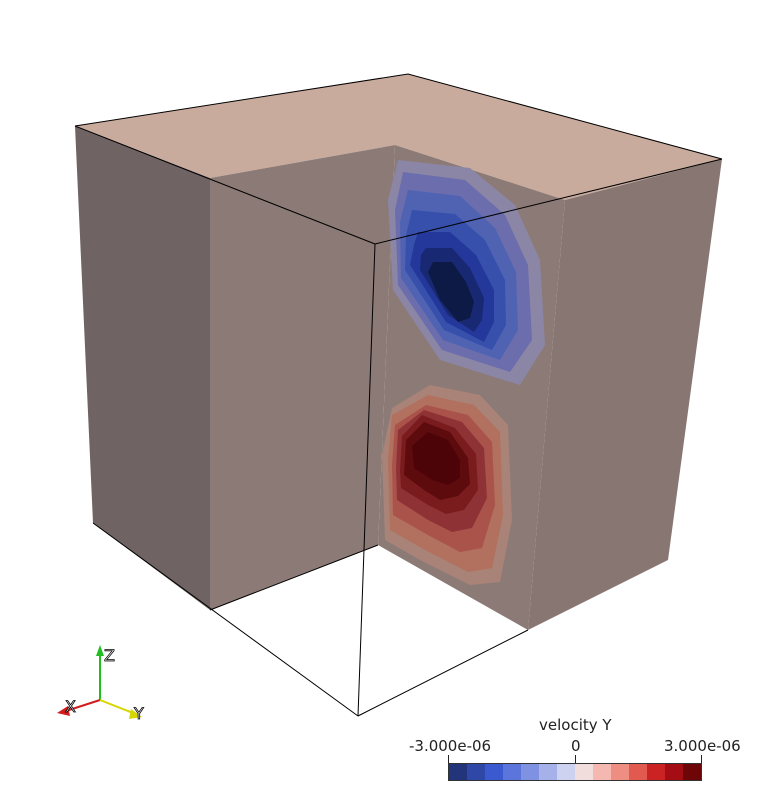  I want to click on positive-velocity-region, so click(447, 485).